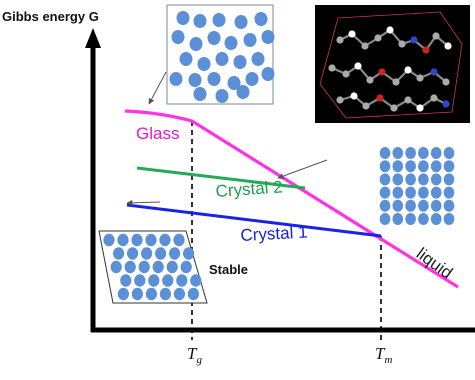 This screenshot has width=475, height=380. I want to click on crystal1-label: Crystal 1, so click(274, 233).